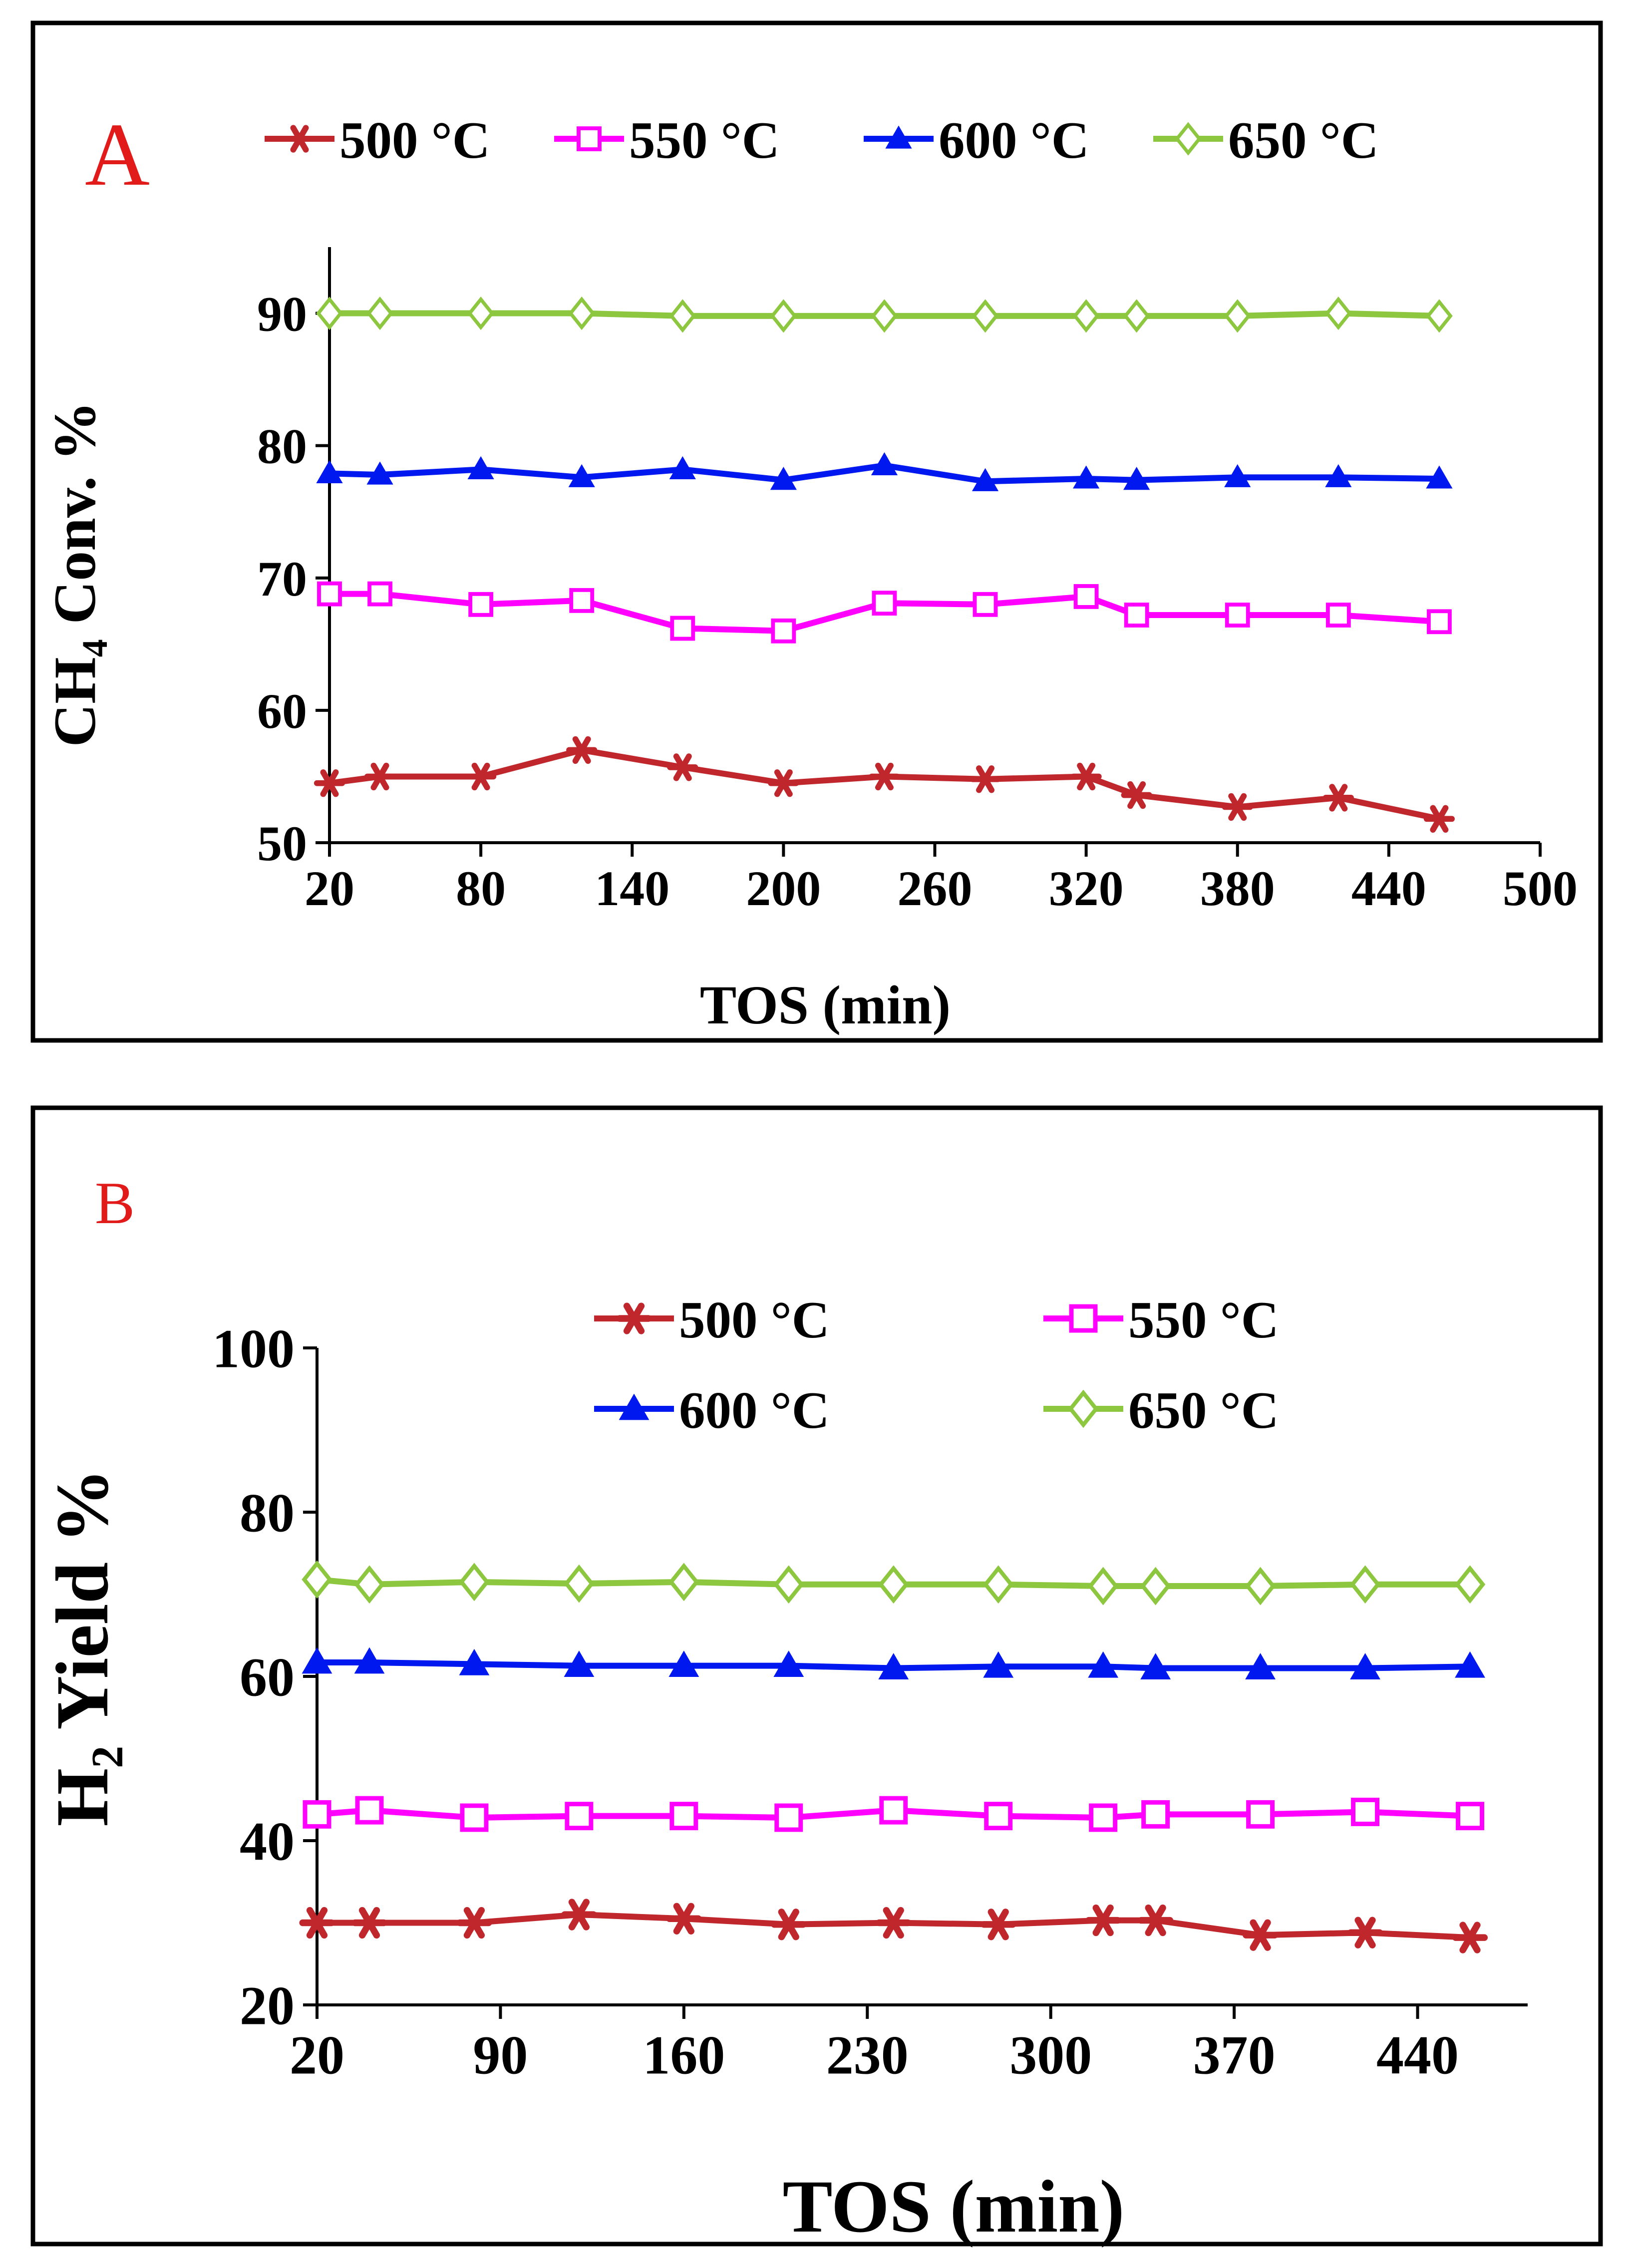 This screenshot has height=2268, width=1632. What do you see at coordinates (1540, 888) in the screenshot?
I see `x-tick-label: 500` at bounding box center [1540, 888].